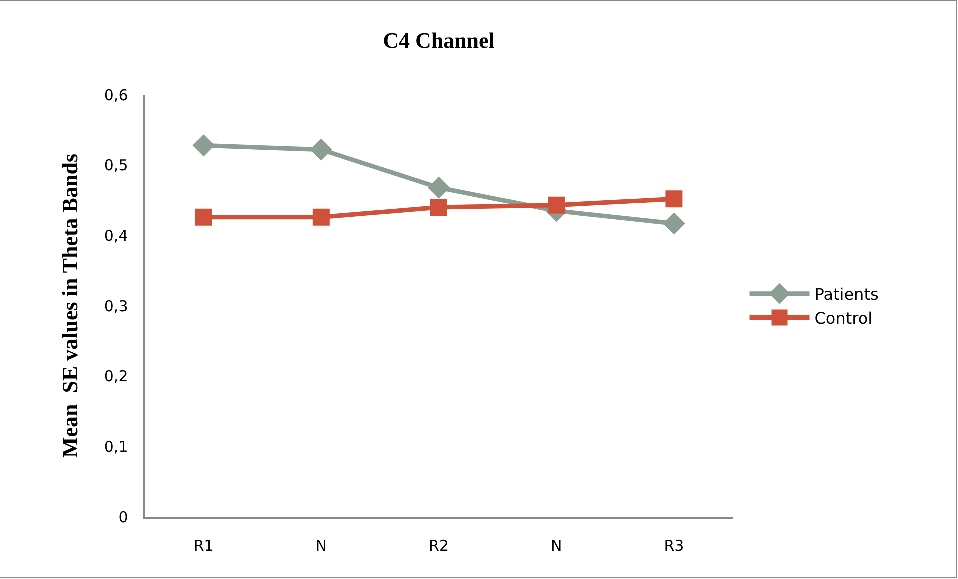  What do you see at coordinates (116, 95) in the screenshot?
I see `y-tick-label: 0,6` at bounding box center [116, 95].